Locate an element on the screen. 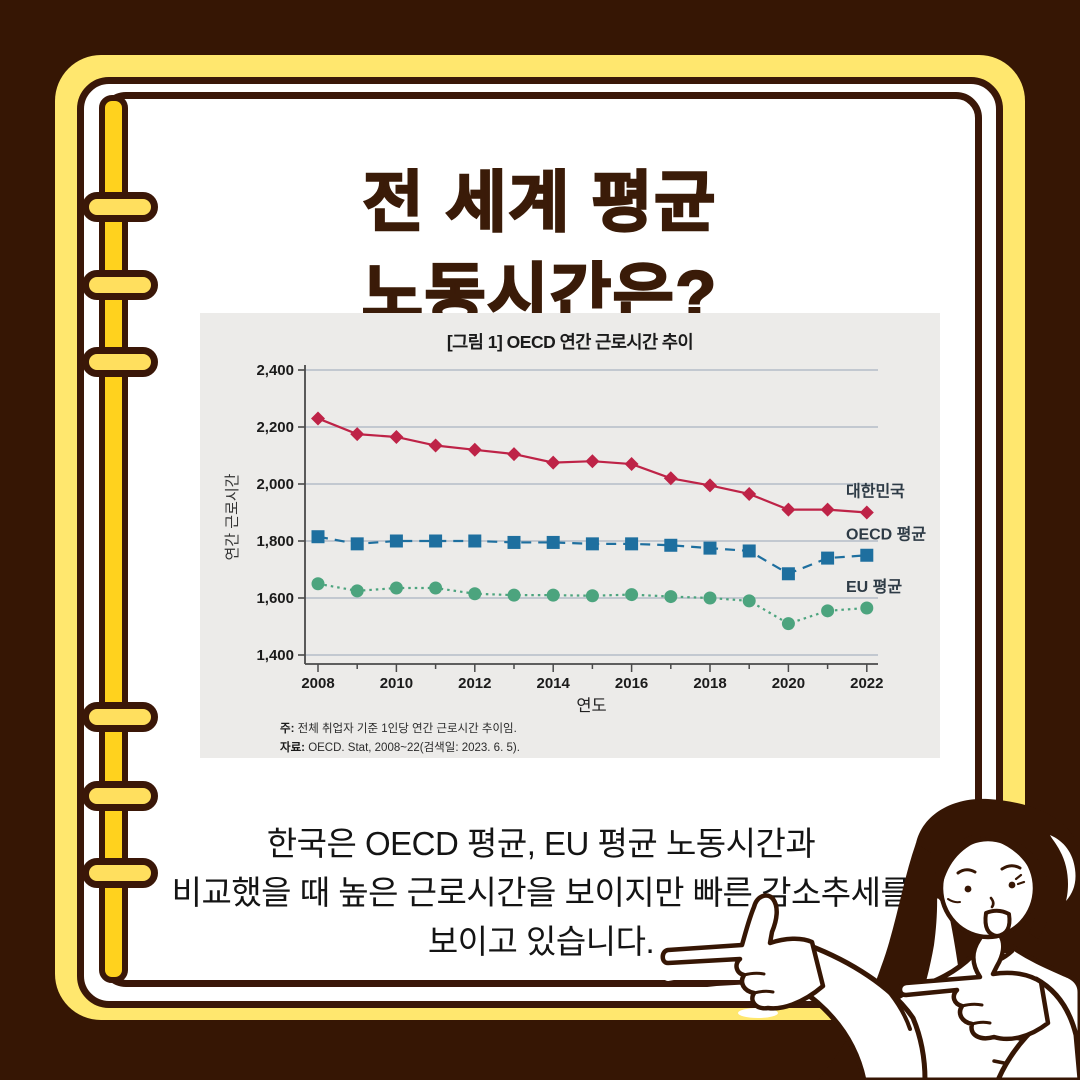 The width and height of the screenshot is (1080, 1080). note-text: 전체 취업자 기준 1인당 연간 근로시간 추이임. is located at coordinates (405, 729).